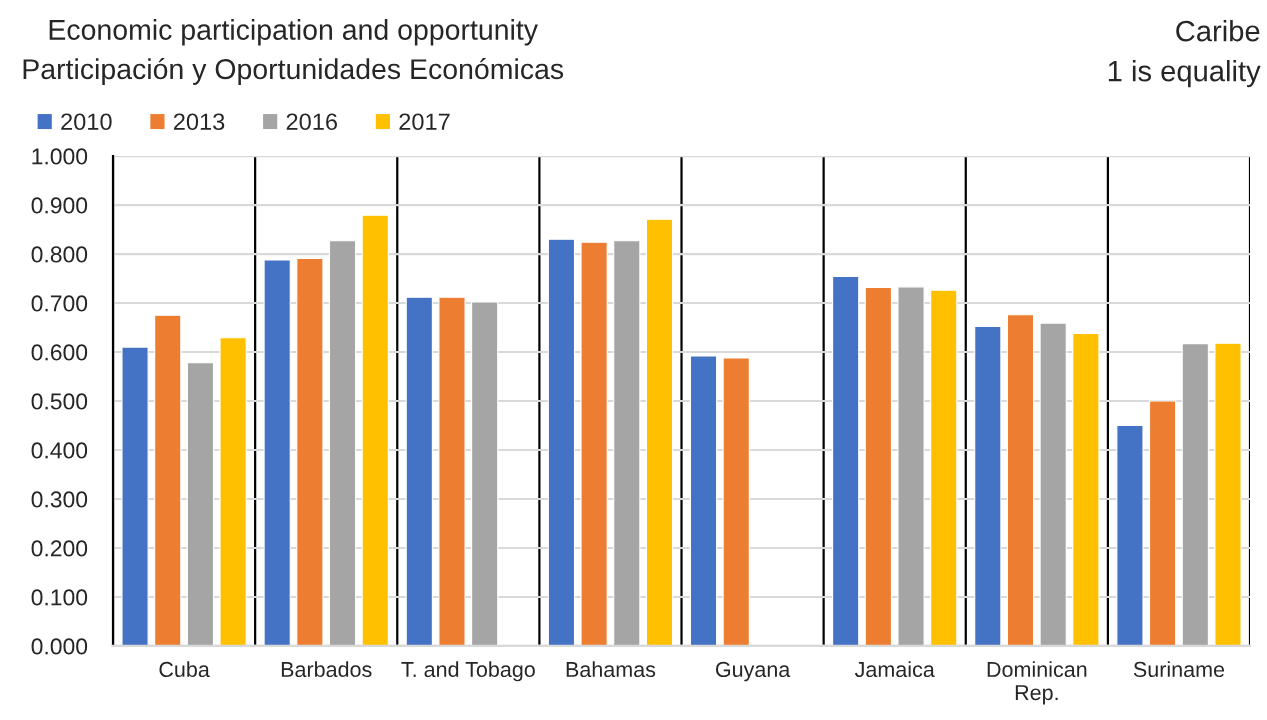  What do you see at coordinates (59, 499) in the screenshot?
I see `y-tick-label: 0.300` at bounding box center [59, 499].